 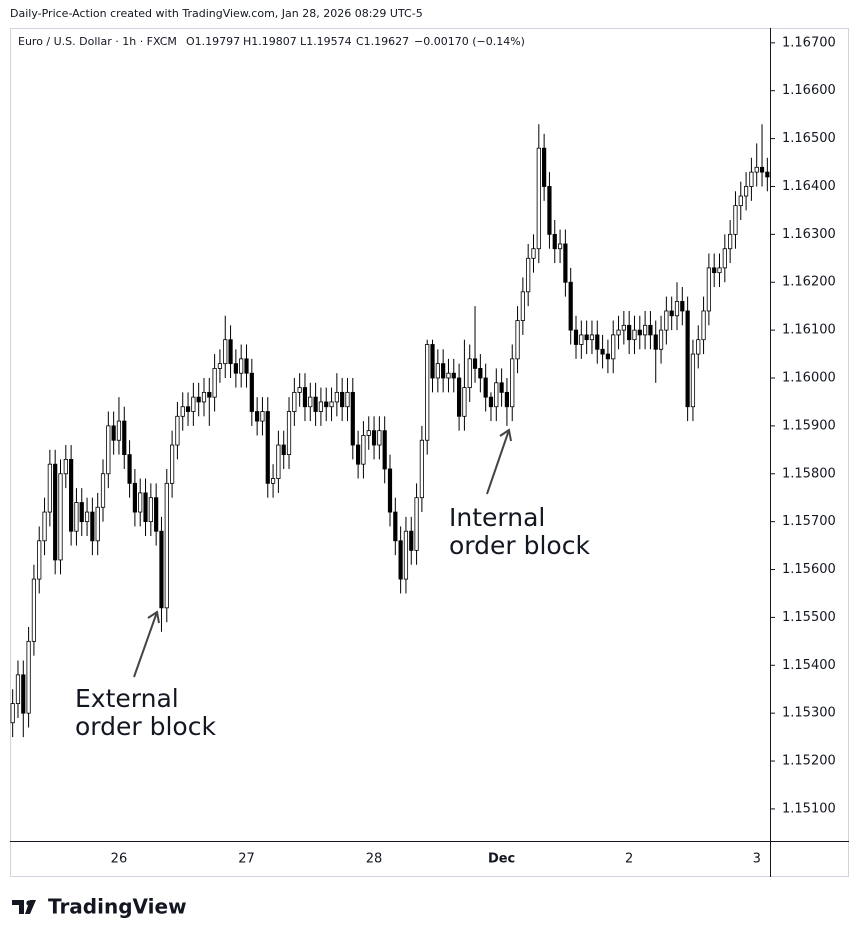 What do you see at coordinates (153, 617) in the screenshot?
I see `arrow-head` at bounding box center [153, 617].